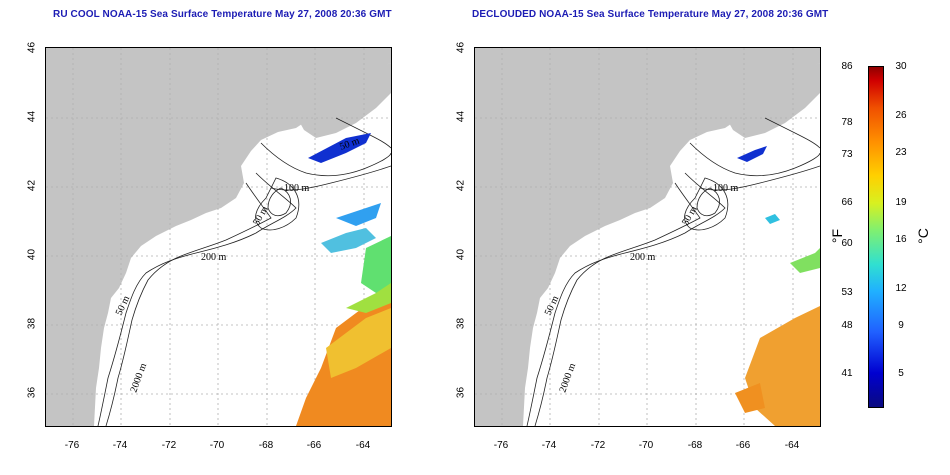  Describe the element at coordinates (847, 325) in the screenshot. I see `f-label-48: 48` at that location.